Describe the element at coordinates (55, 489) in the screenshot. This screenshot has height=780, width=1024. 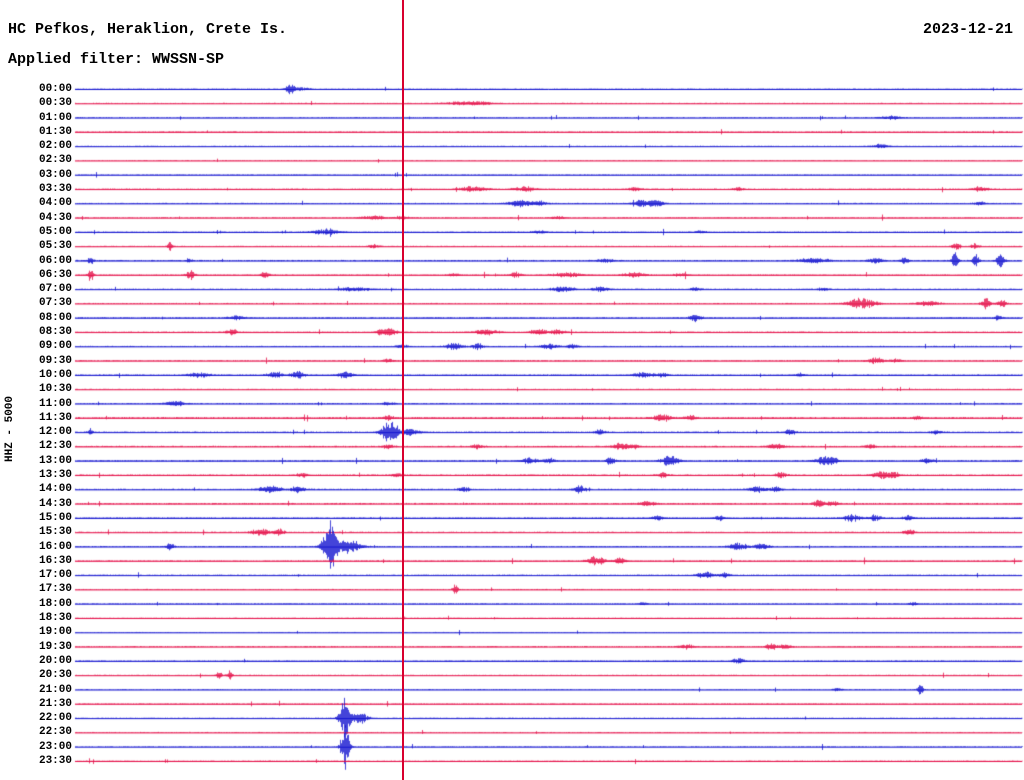
I see `time-label: 14:00` at that location.